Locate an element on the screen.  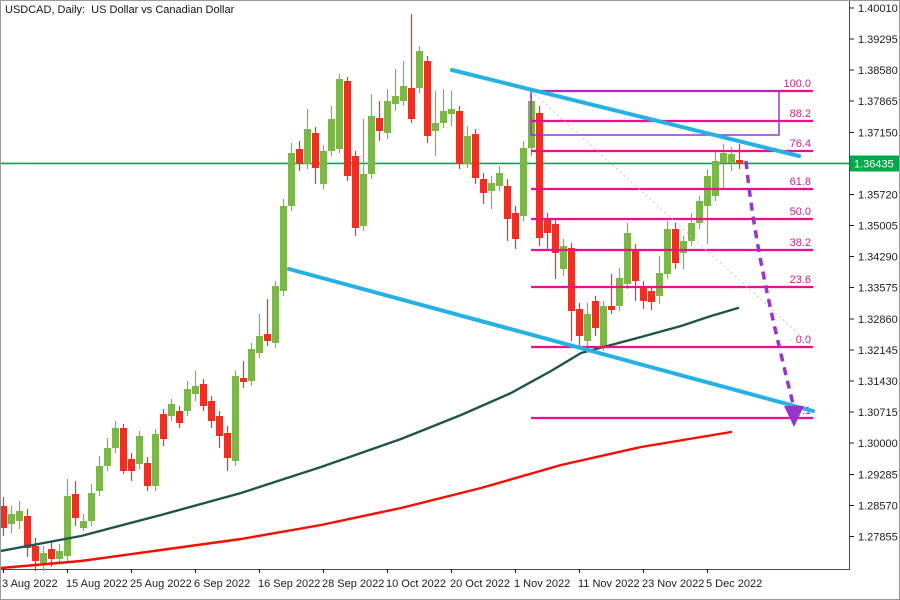
price-axis-label: 1.35720 is located at coordinates (878, 195).